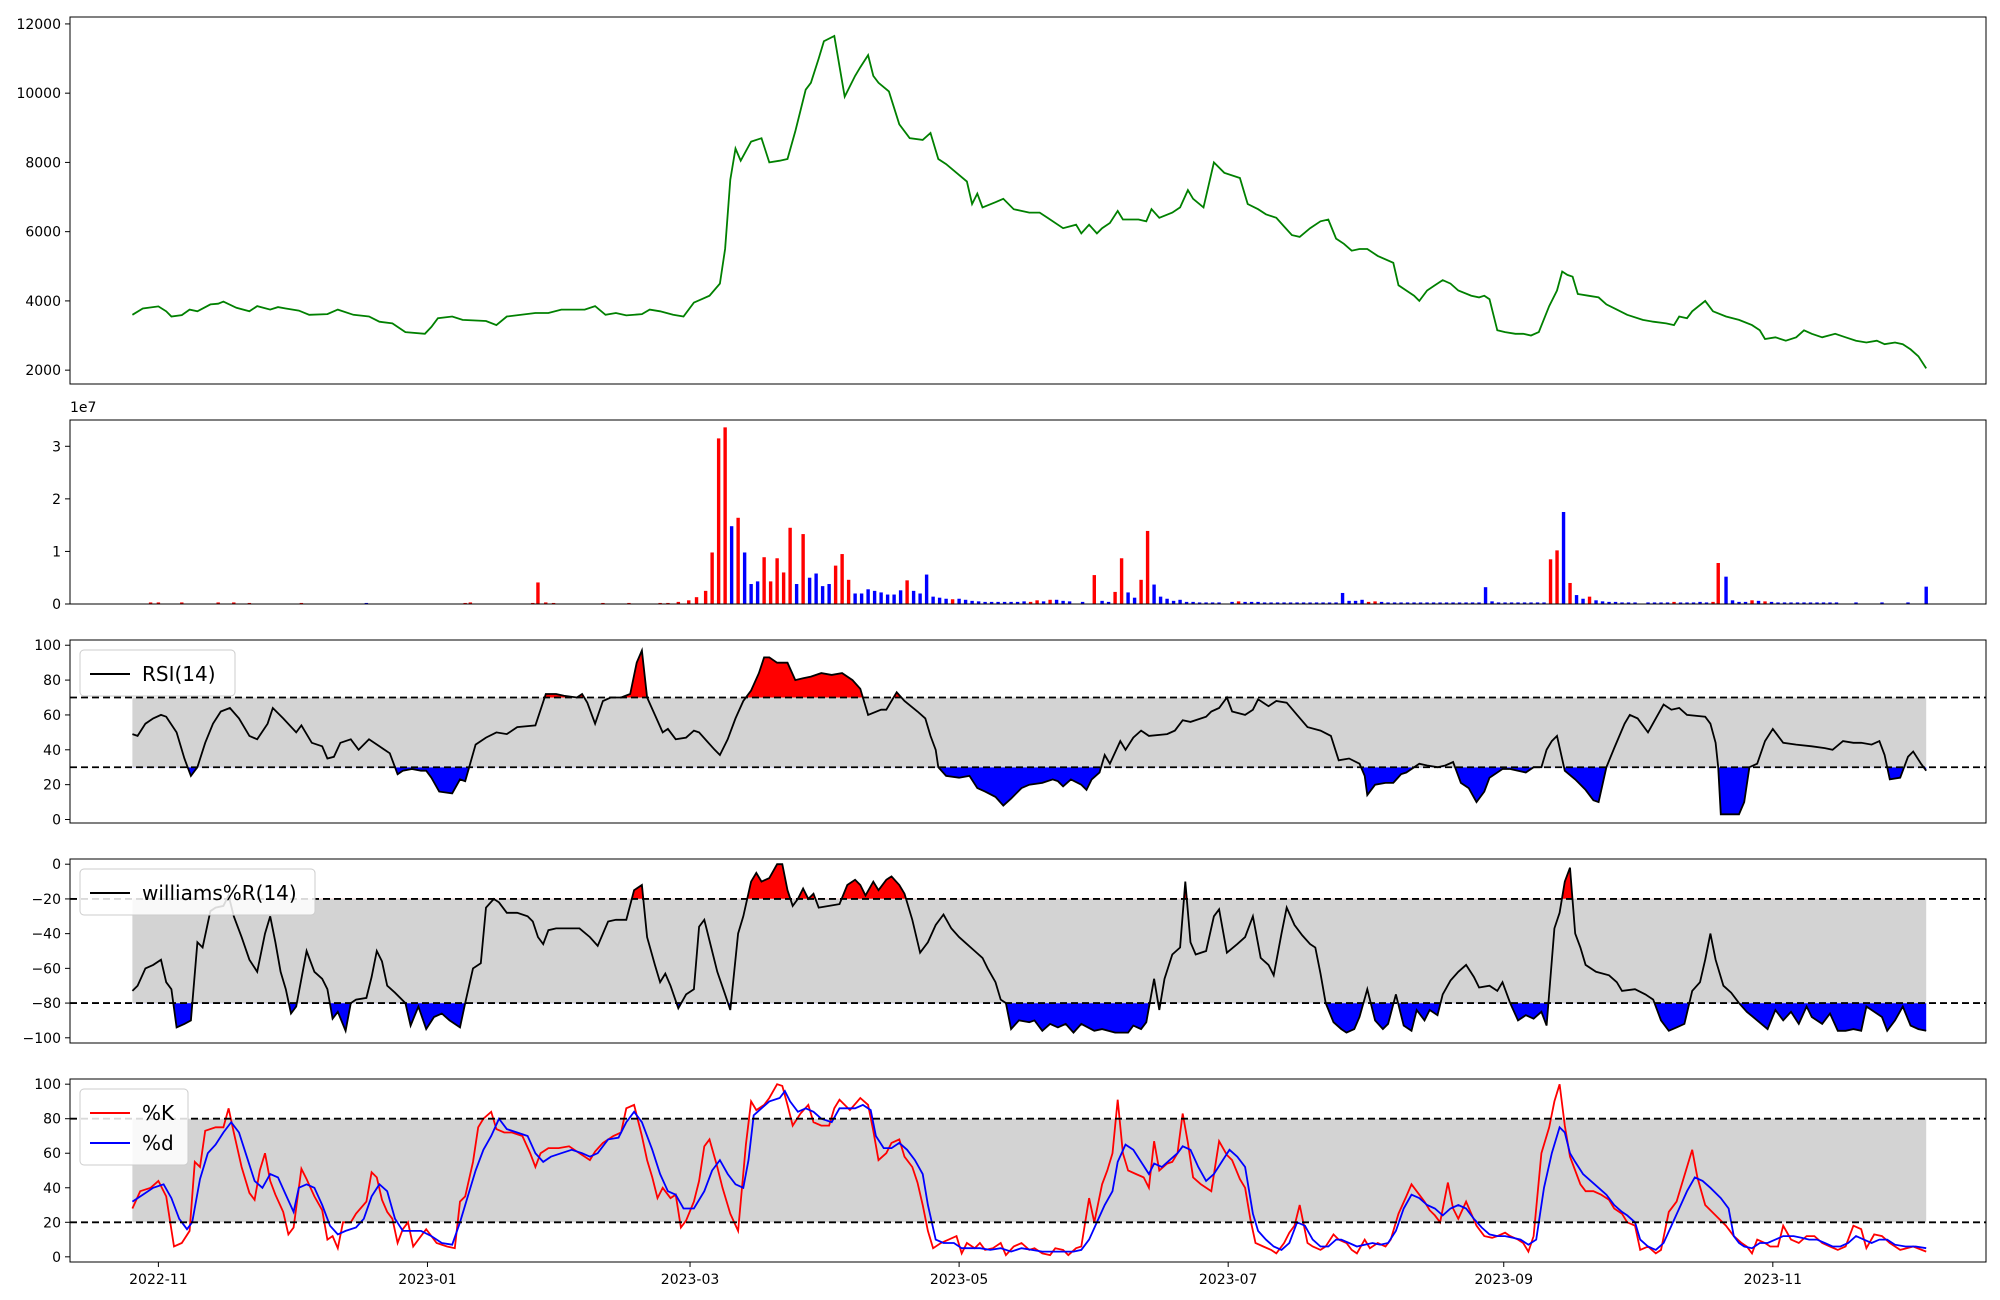 This screenshot has width=2000, height=1300. I want to click on y-tick-label: 3, so click(56, 447).